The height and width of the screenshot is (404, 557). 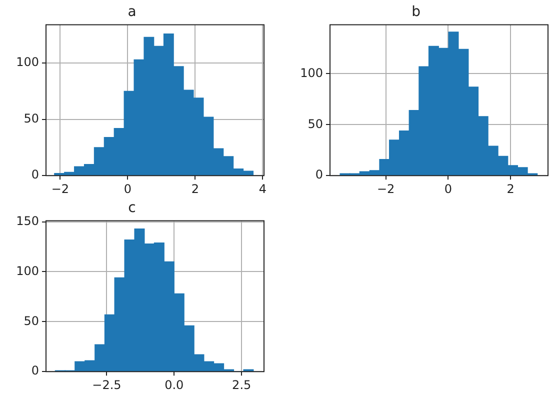 What do you see at coordinates (262, 189) in the screenshot?
I see `x-tick-label: 4` at bounding box center [262, 189].